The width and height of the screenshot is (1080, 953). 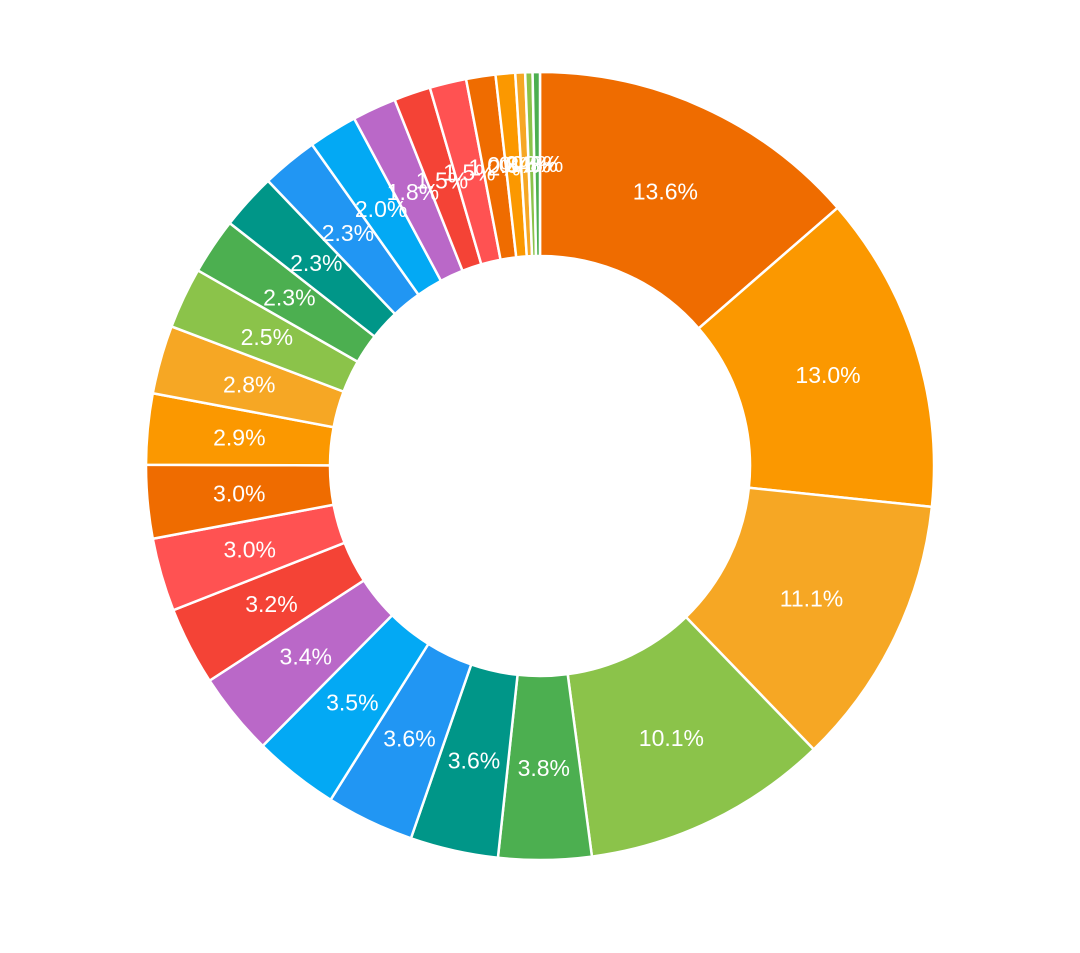 I want to click on slice-label-25: 0.4%, so click(x=525, y=164).